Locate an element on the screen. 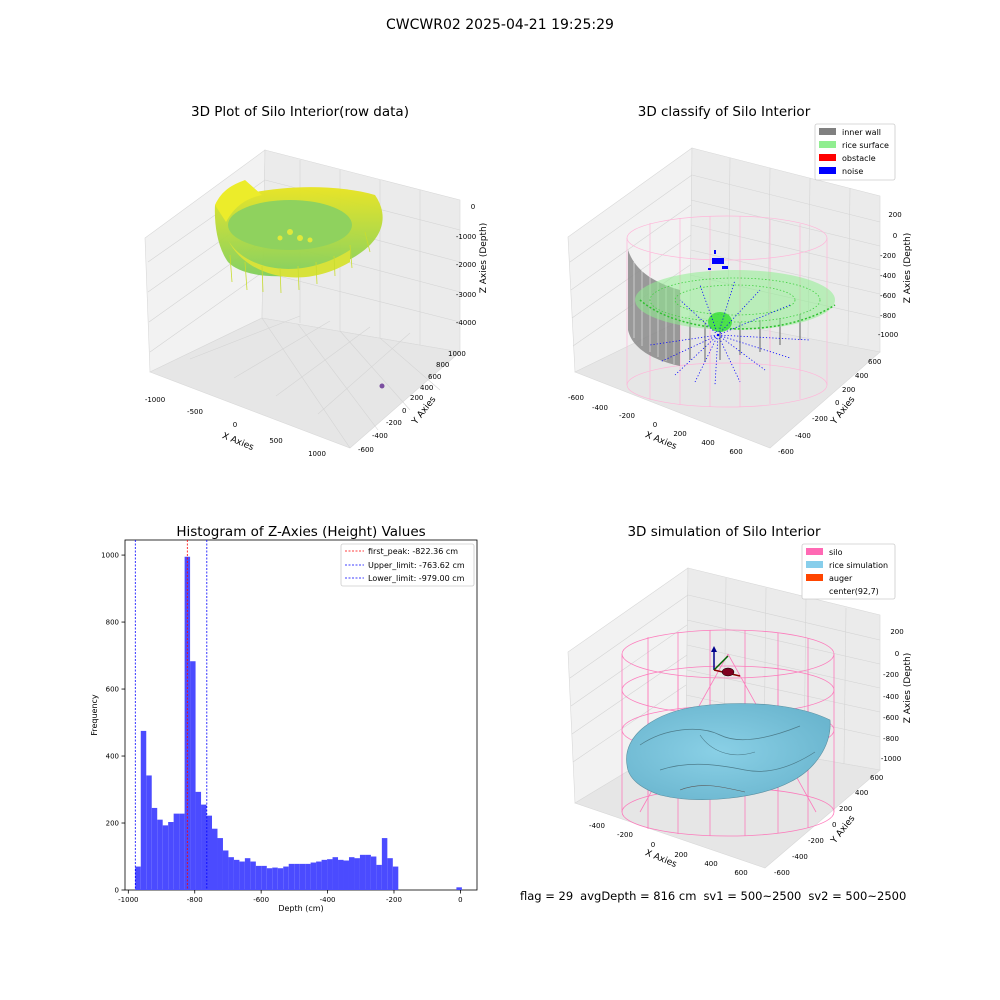 The height and width of the screenshot is (1000, 1000). classify-ztick: -800 is located at coordinates (888, 316).